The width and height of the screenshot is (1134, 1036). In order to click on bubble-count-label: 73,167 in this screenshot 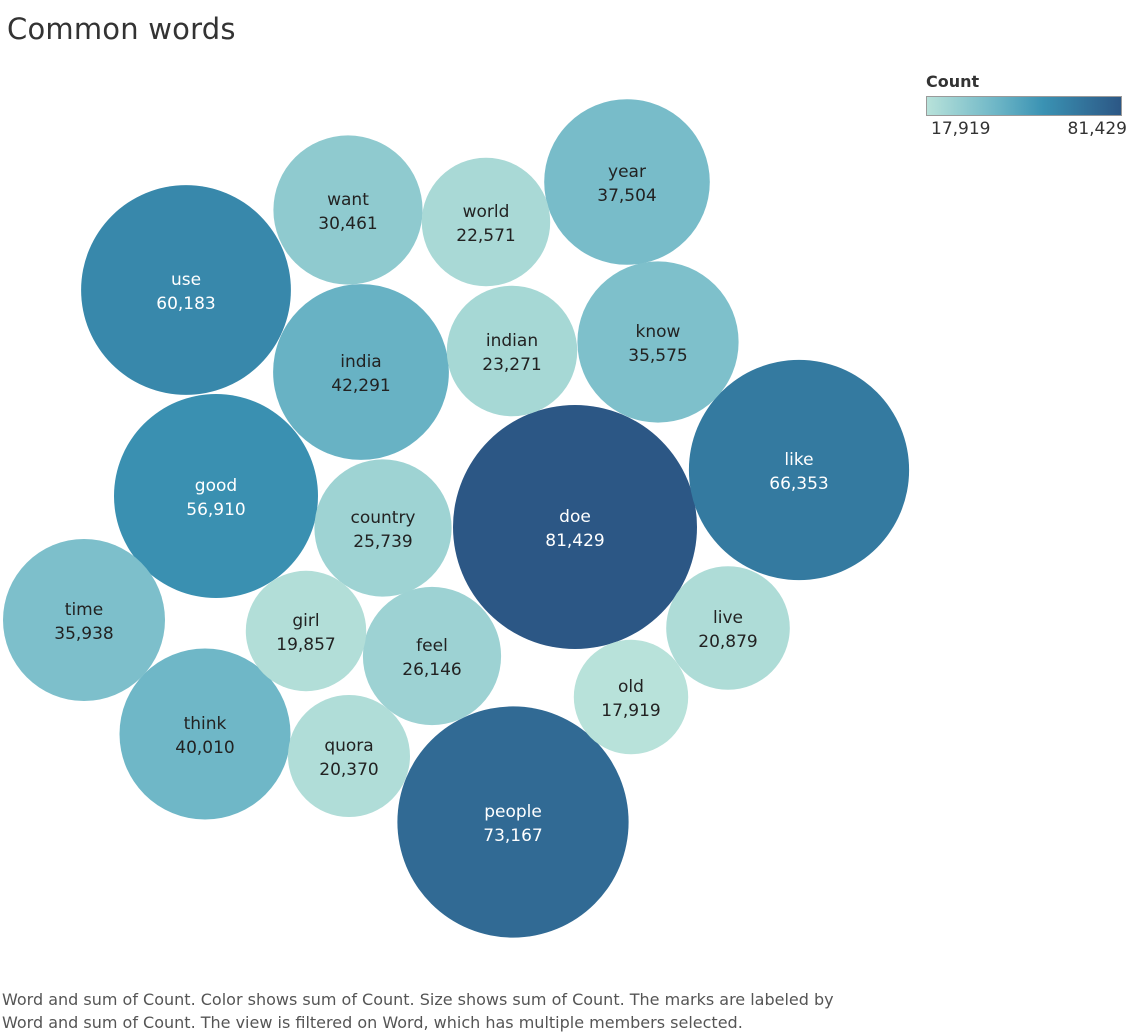, I will do `click(512, 836)`.